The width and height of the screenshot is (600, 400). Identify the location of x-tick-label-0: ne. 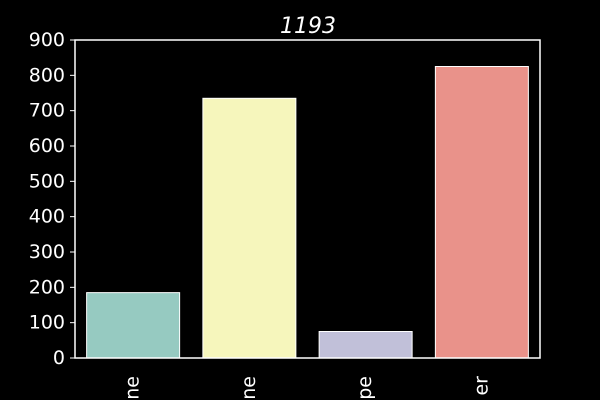
(133, 388).